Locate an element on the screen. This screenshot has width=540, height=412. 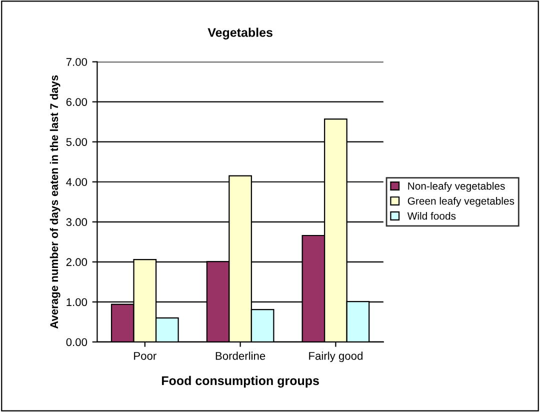
x-tick-label: Fairly good is located at coordinates (335, 357).